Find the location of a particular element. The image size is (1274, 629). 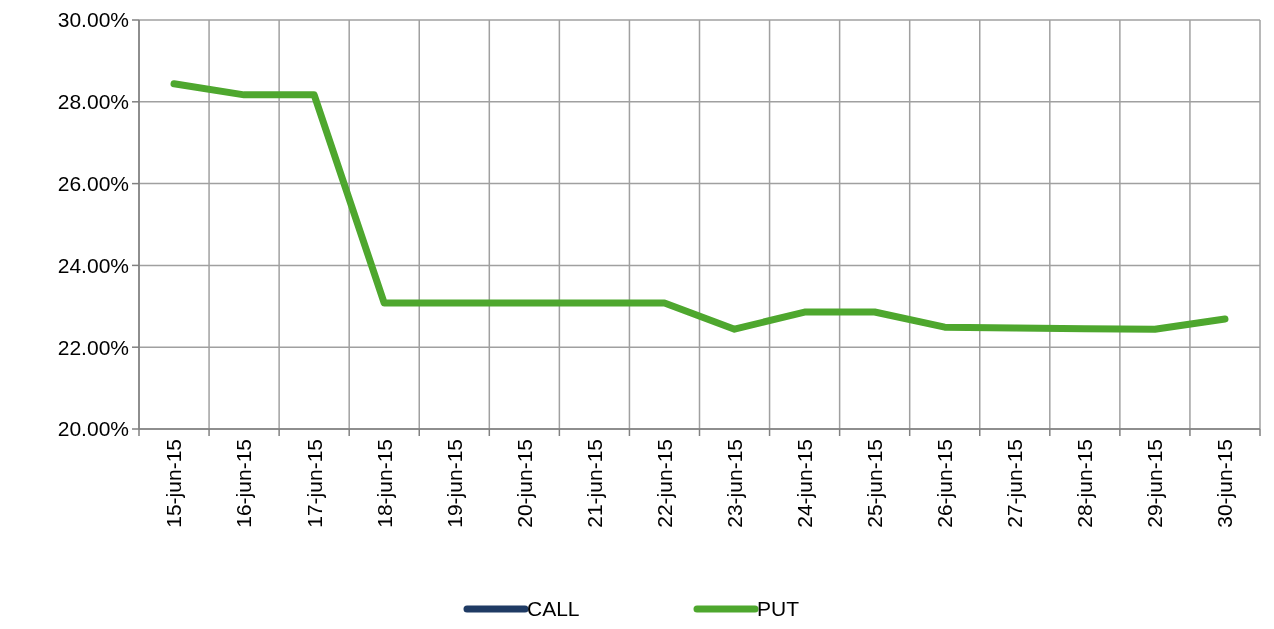

x-tick-label: 16-jun-15 is located at coordinates (244, 483).